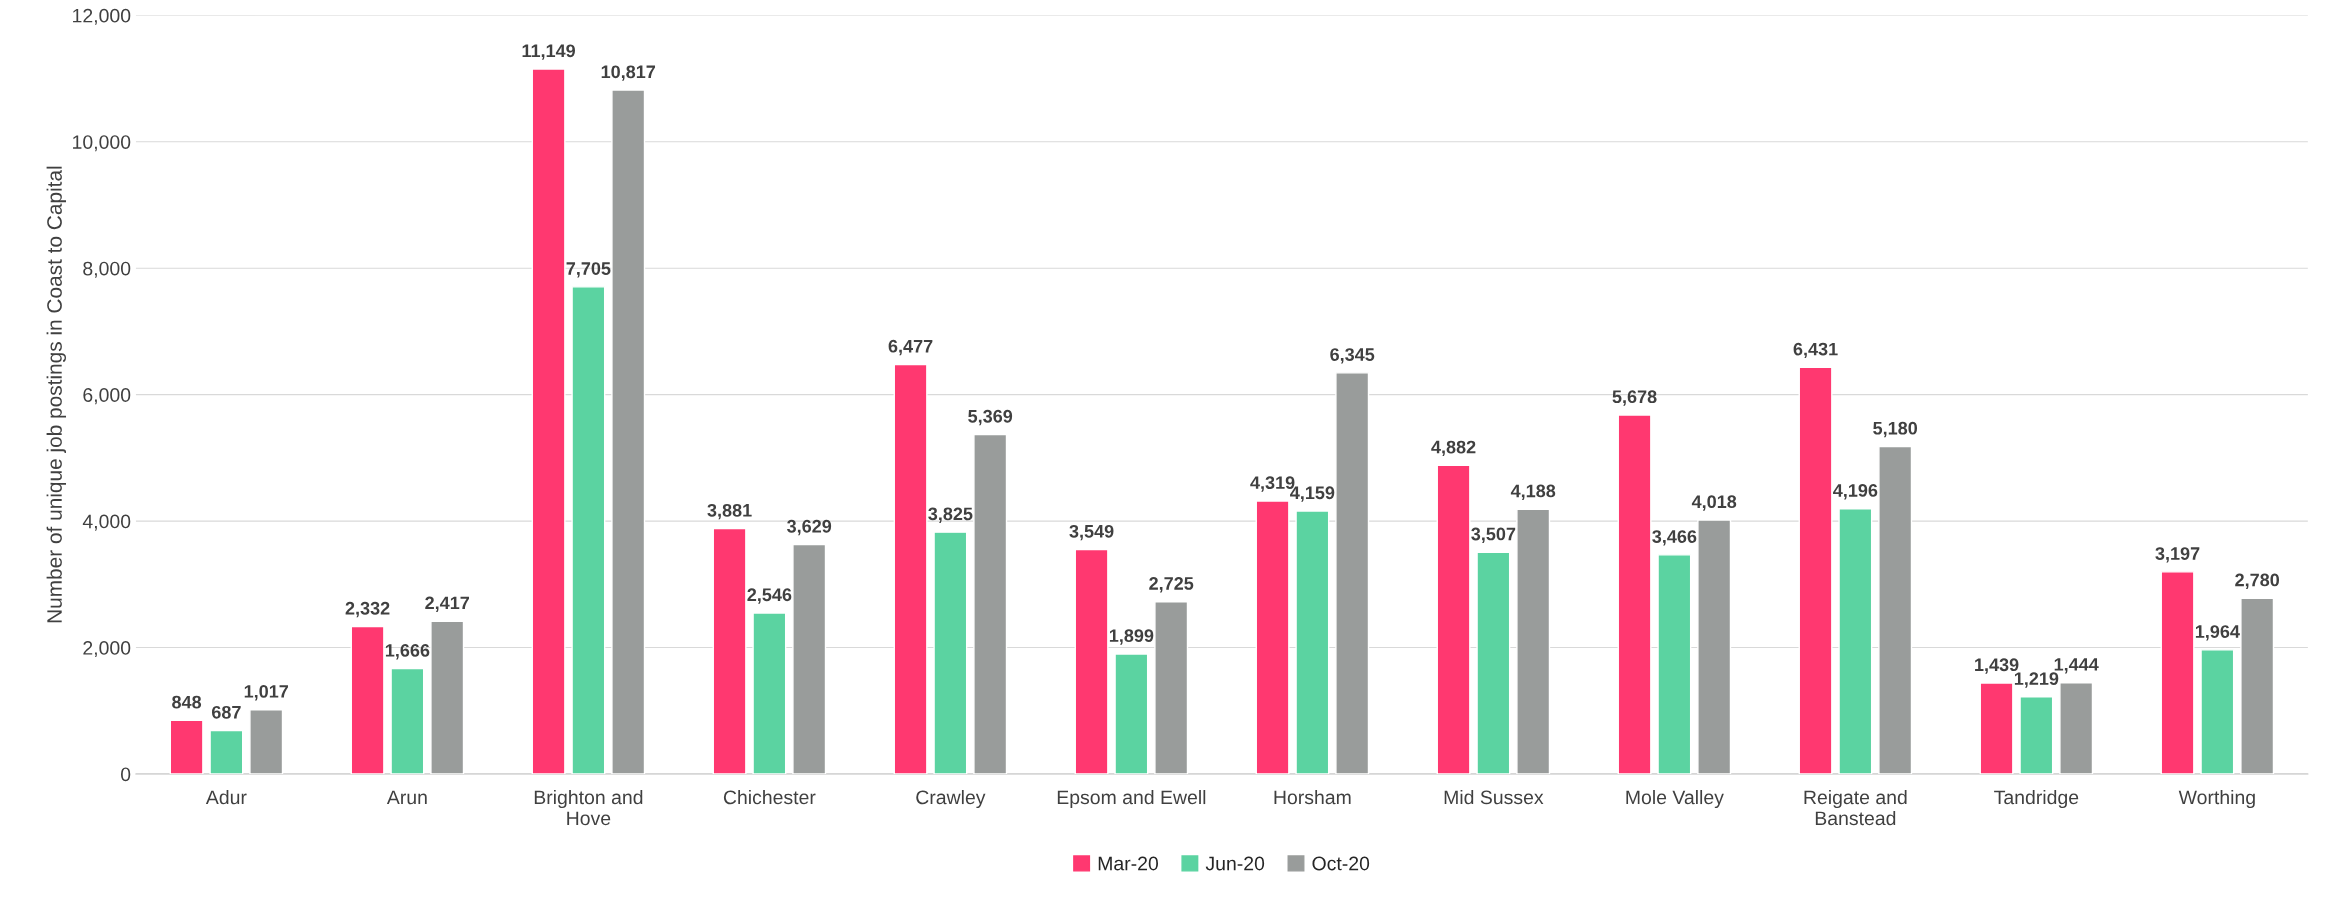 The image size is (2343, 900). What do you see at coordinates (1312, 797) in the screenshot?
I see `x-tick-label: Horsham` at bounding box center [1312, 797].